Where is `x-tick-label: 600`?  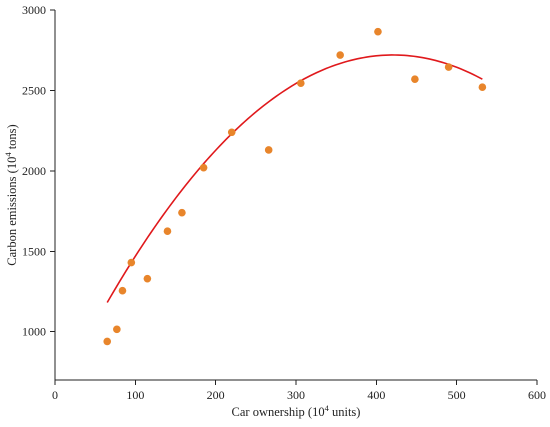 x-tick-label: 600 is located at coordinates (537, 395).